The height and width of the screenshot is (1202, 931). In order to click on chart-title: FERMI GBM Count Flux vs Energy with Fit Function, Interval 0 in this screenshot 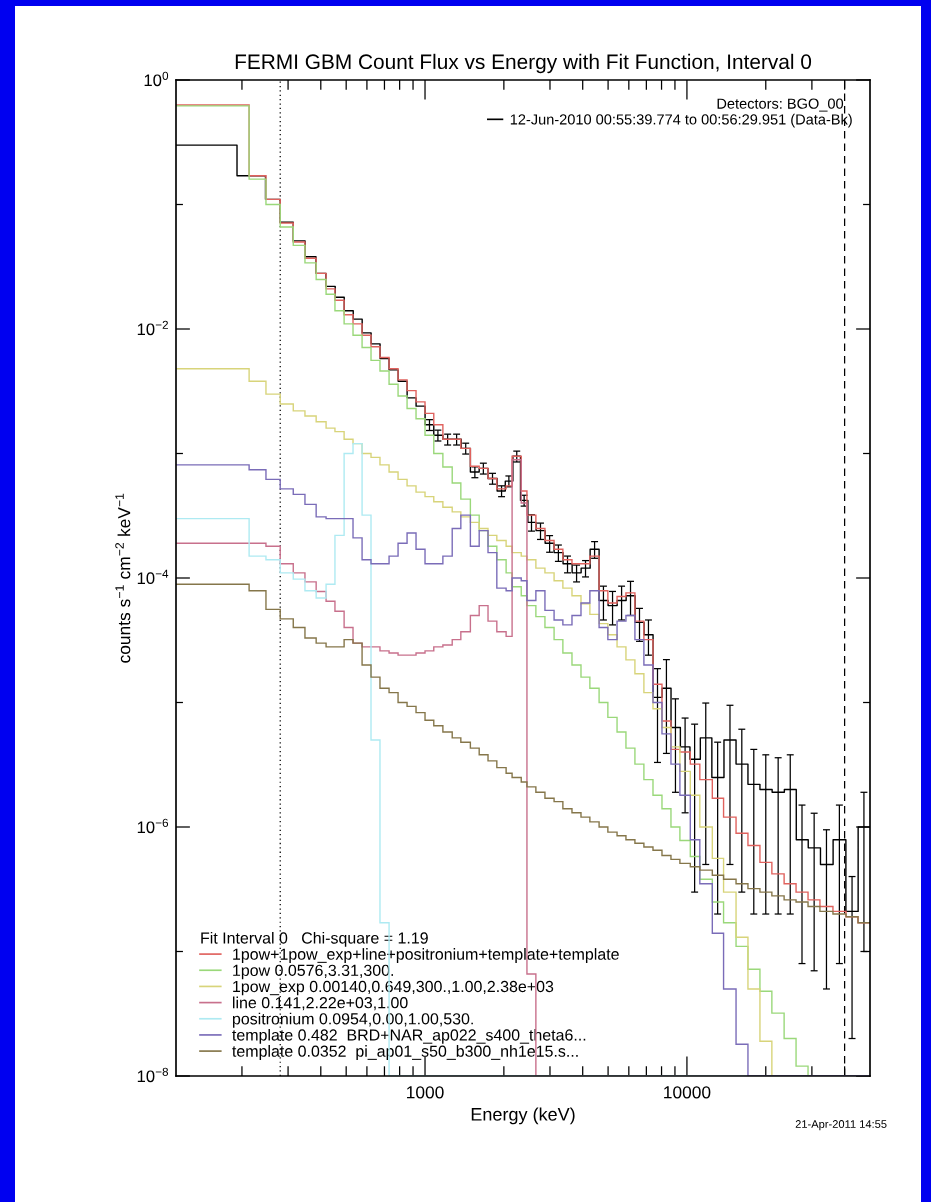, I will do `click(523, 63)`.